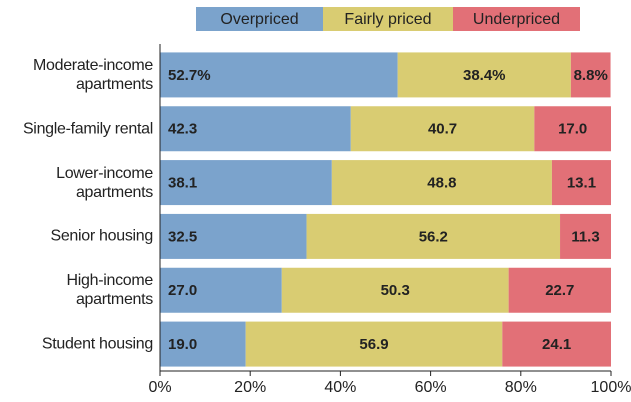  I want to click on value-label: 40.7, so click(442, 129).